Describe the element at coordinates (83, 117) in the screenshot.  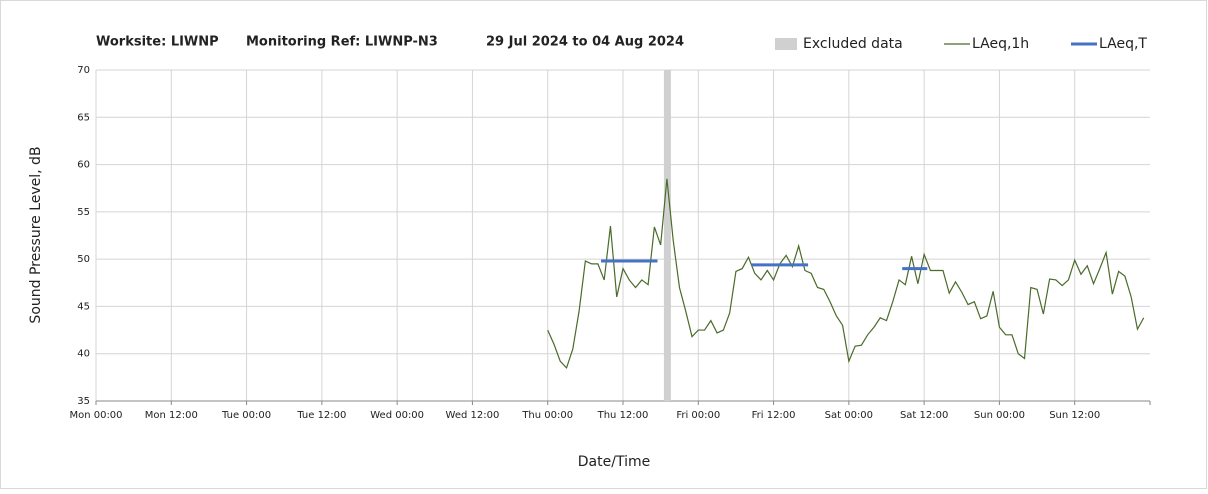
I see `y-tick-label: 65` at that location.